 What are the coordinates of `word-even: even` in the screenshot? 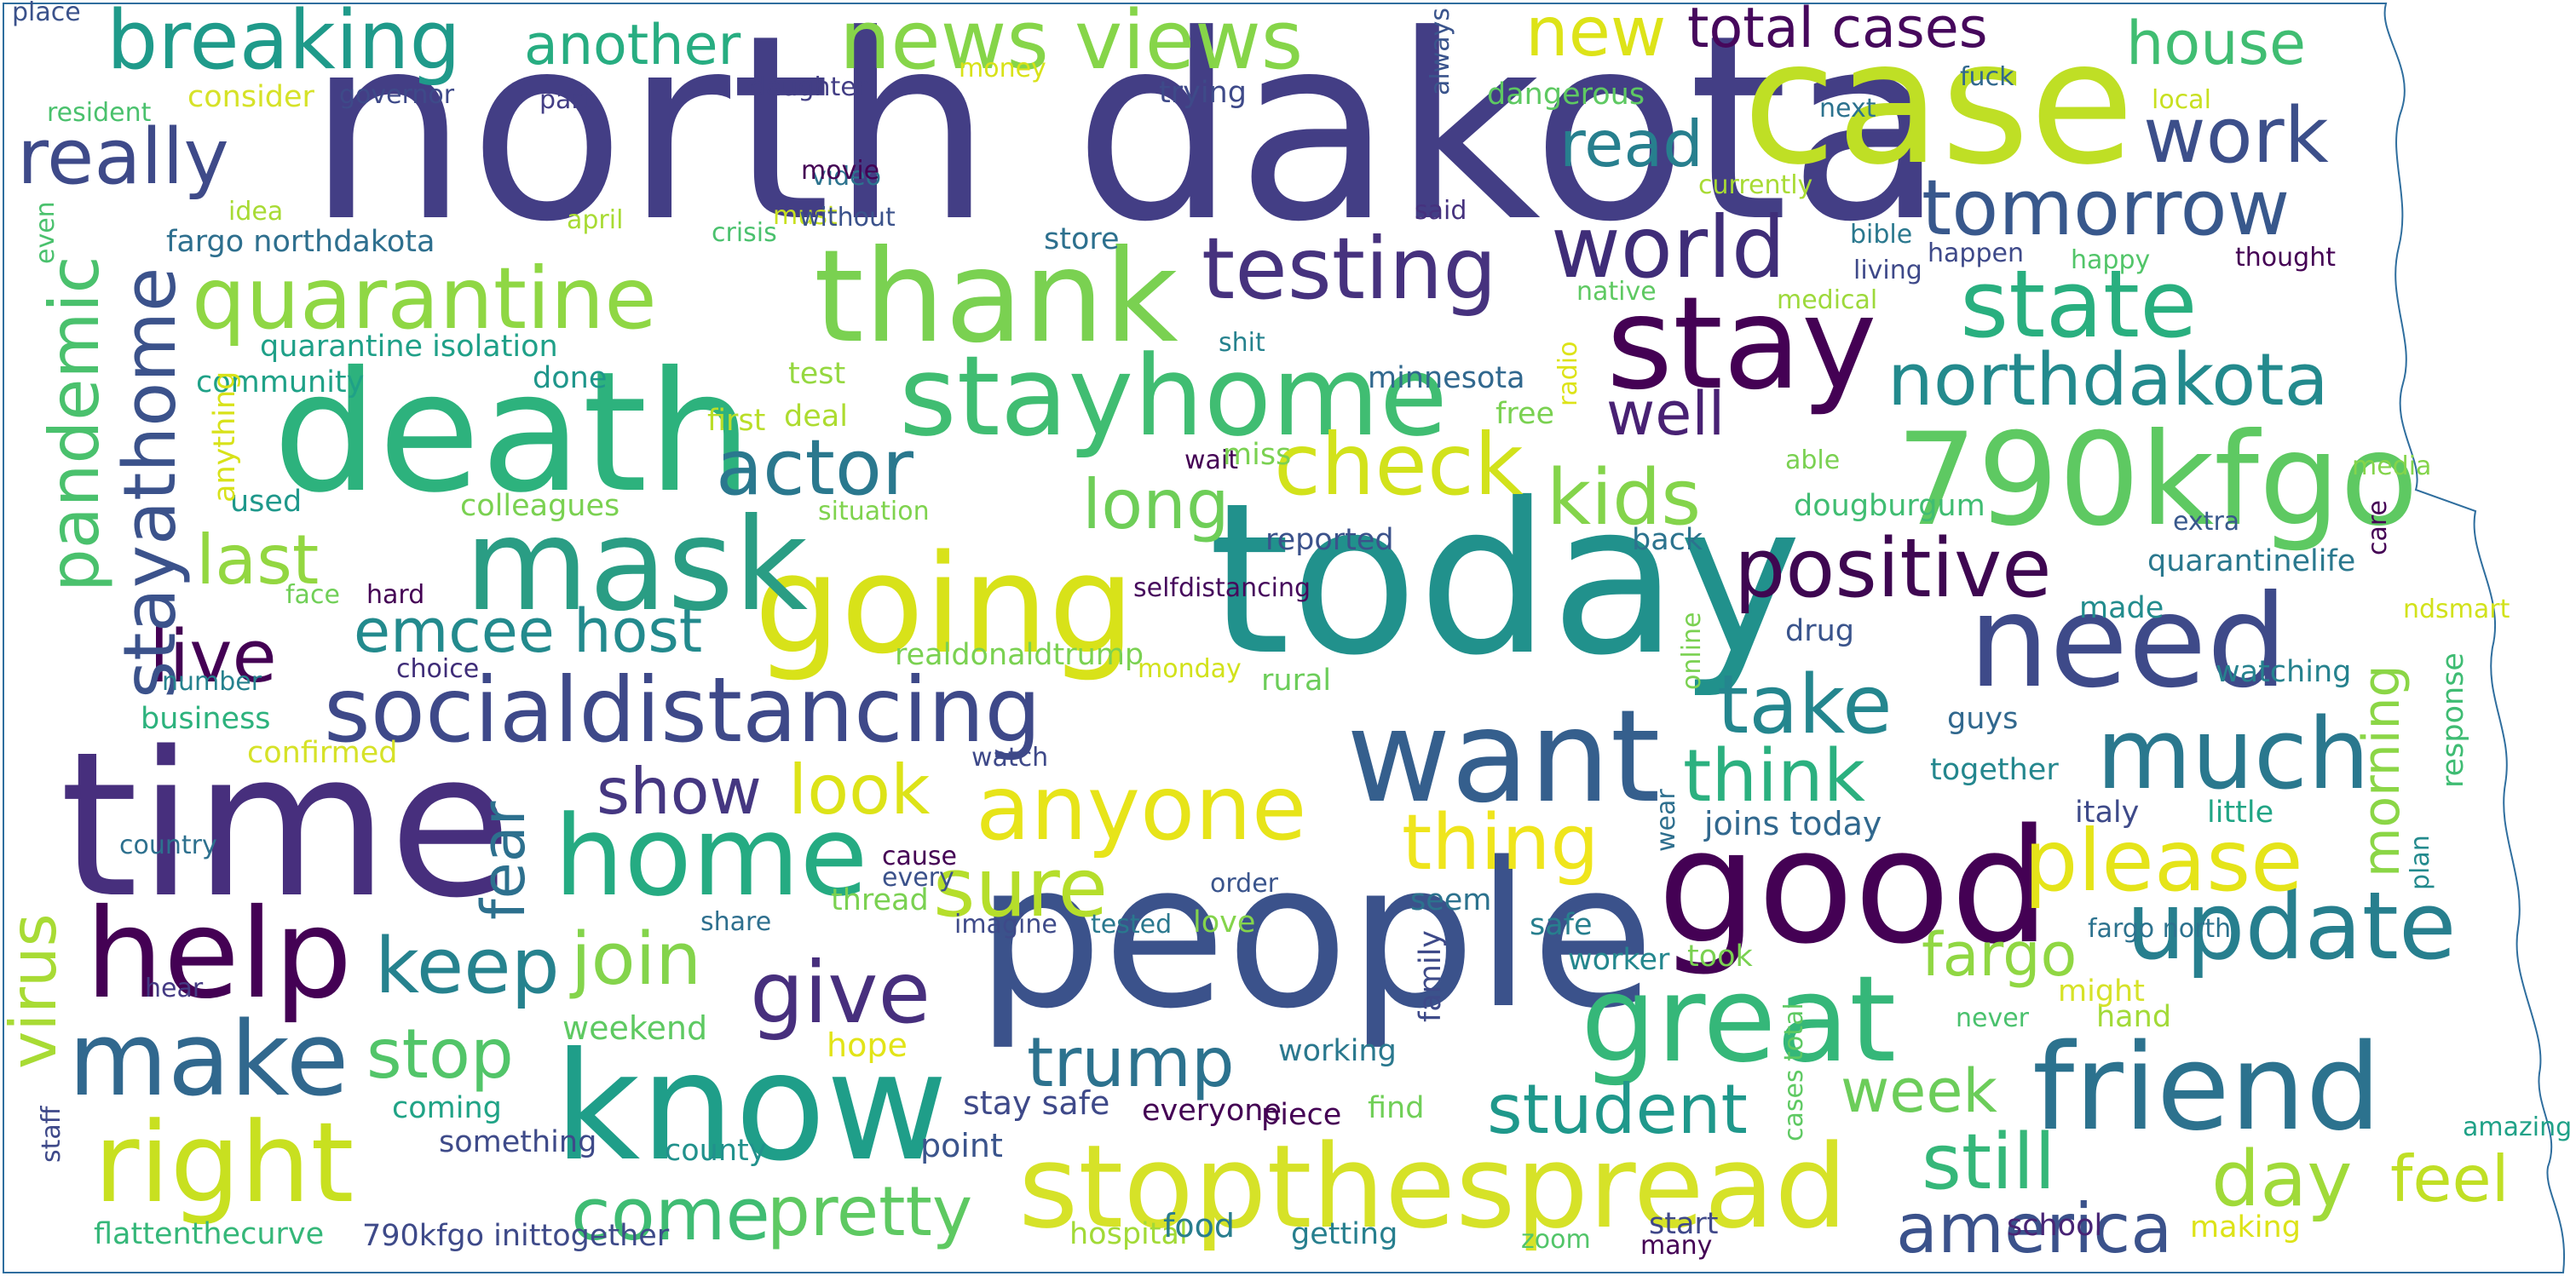 It's located at (46, 232).